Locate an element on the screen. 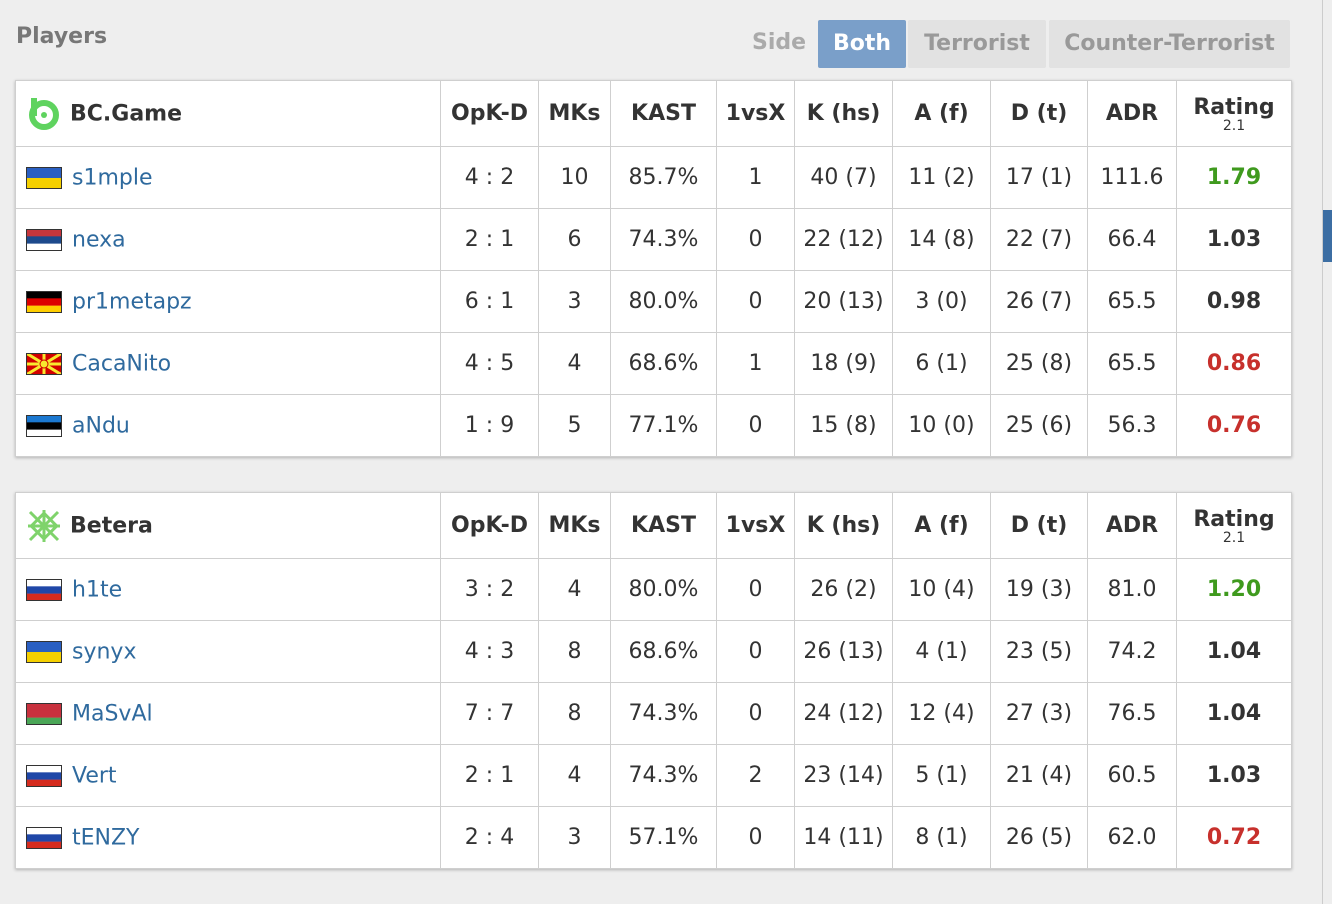 The image size is (1332, 904). stat-cell: 111.6 is located at coordinates (1132, 177).